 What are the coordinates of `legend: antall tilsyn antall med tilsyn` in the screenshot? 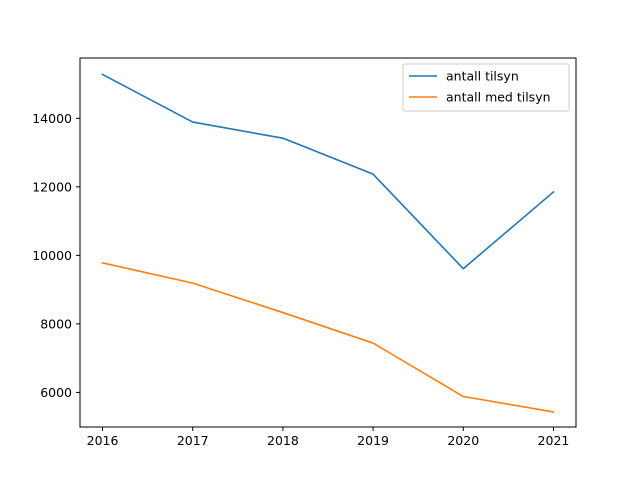 It's located at (486, 87).